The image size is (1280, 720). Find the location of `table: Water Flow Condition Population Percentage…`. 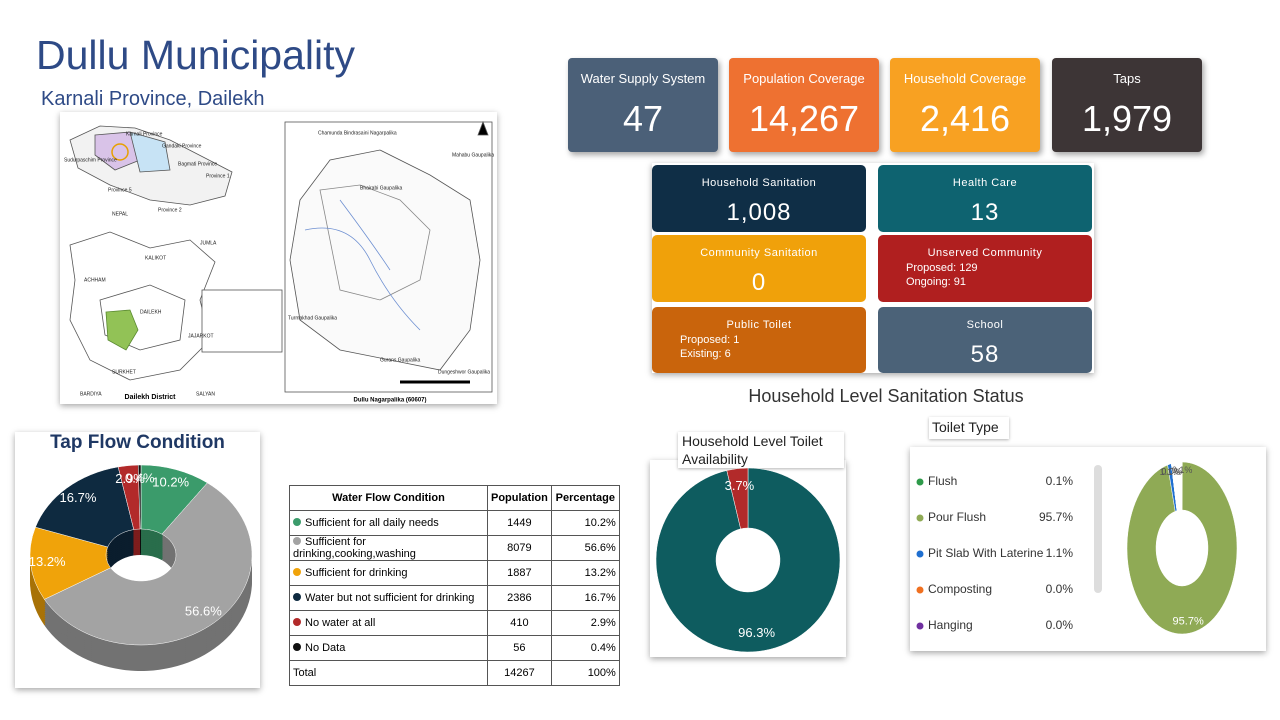

table: Water Flow Condition Population Percentage… is located at coordinates (454, 585).